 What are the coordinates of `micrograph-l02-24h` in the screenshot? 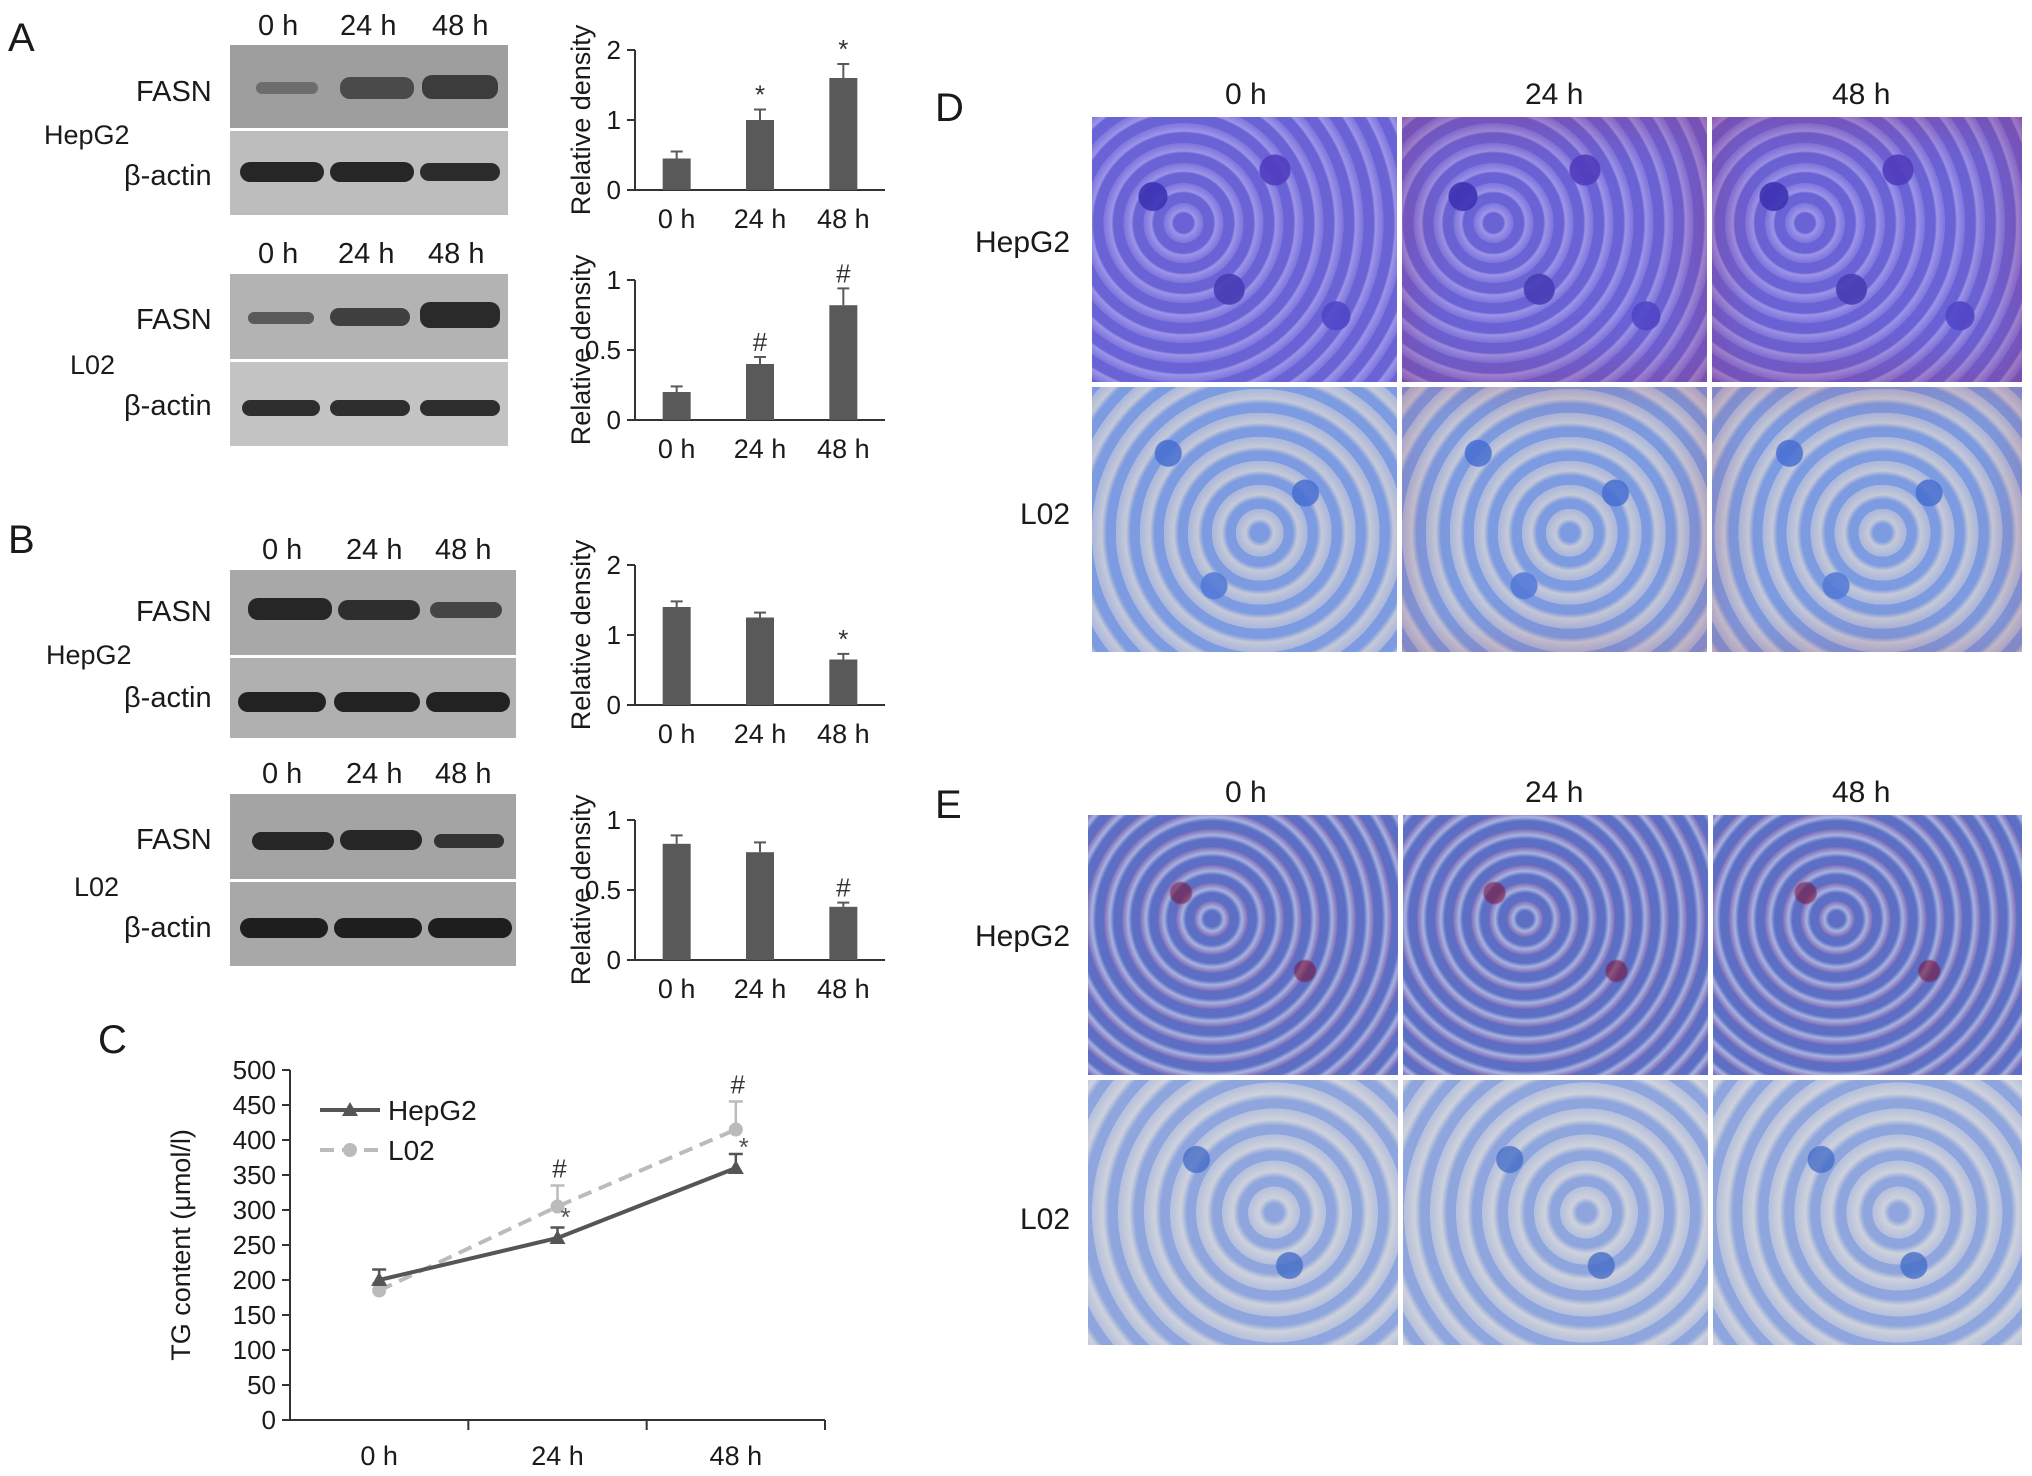 It's located at (1554, 519).